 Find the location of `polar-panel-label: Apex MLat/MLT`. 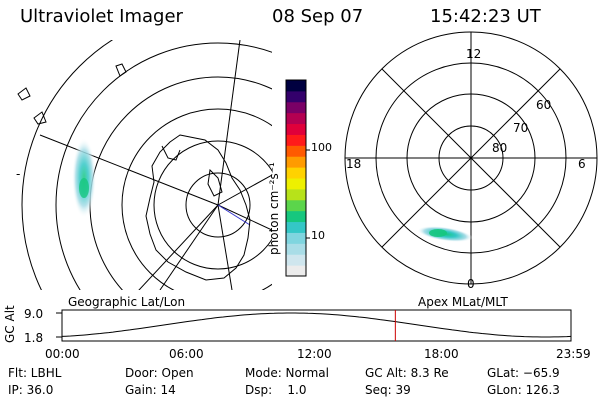

polar-panel-label: Apex MLat/MLT is located at coordinates (463, 302).